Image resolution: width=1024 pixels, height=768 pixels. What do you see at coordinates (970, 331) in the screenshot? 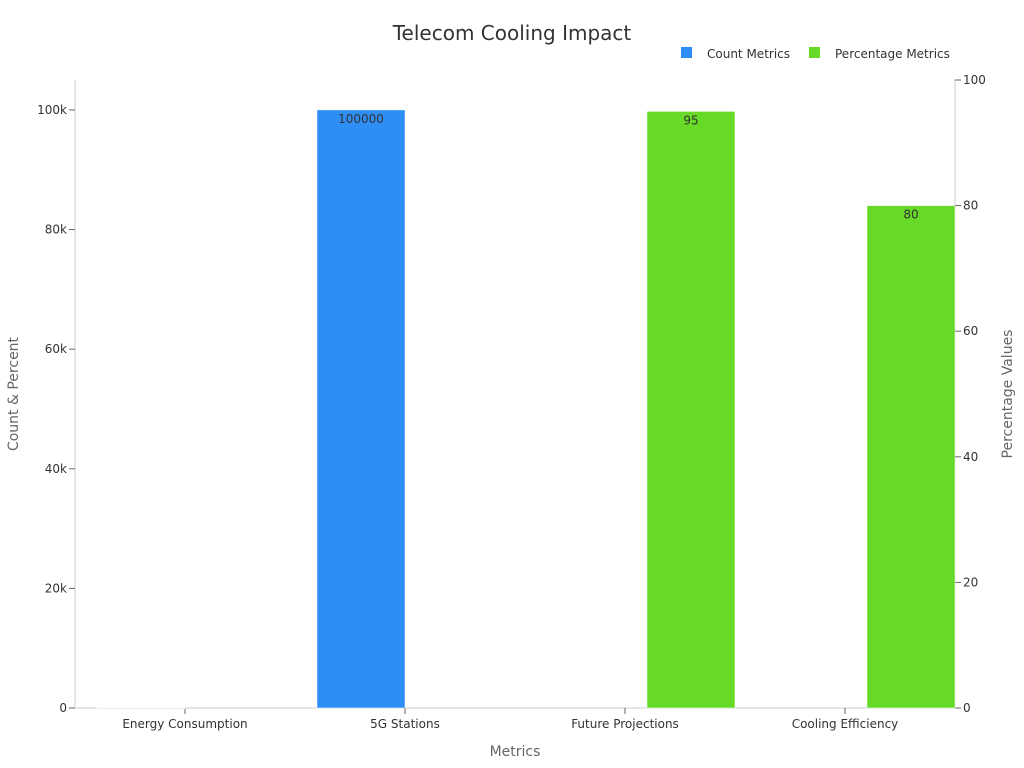
I see `right-tick-label: 60` at bounding box center [970, 331].